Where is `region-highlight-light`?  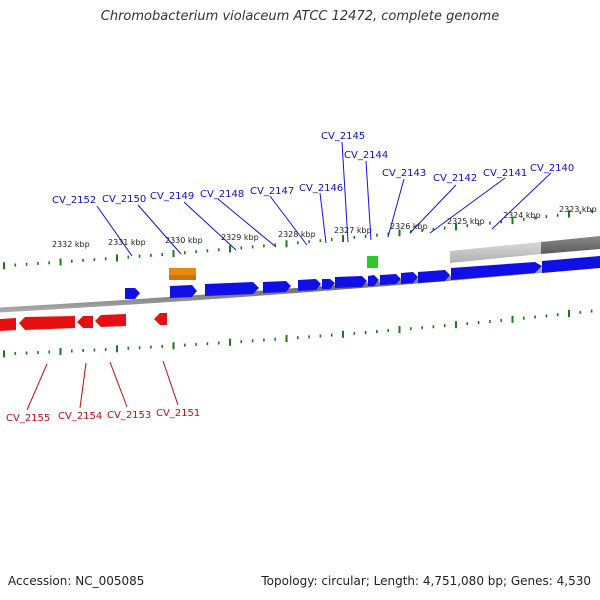
region-highlight-light is located at coordinates (495, 252).